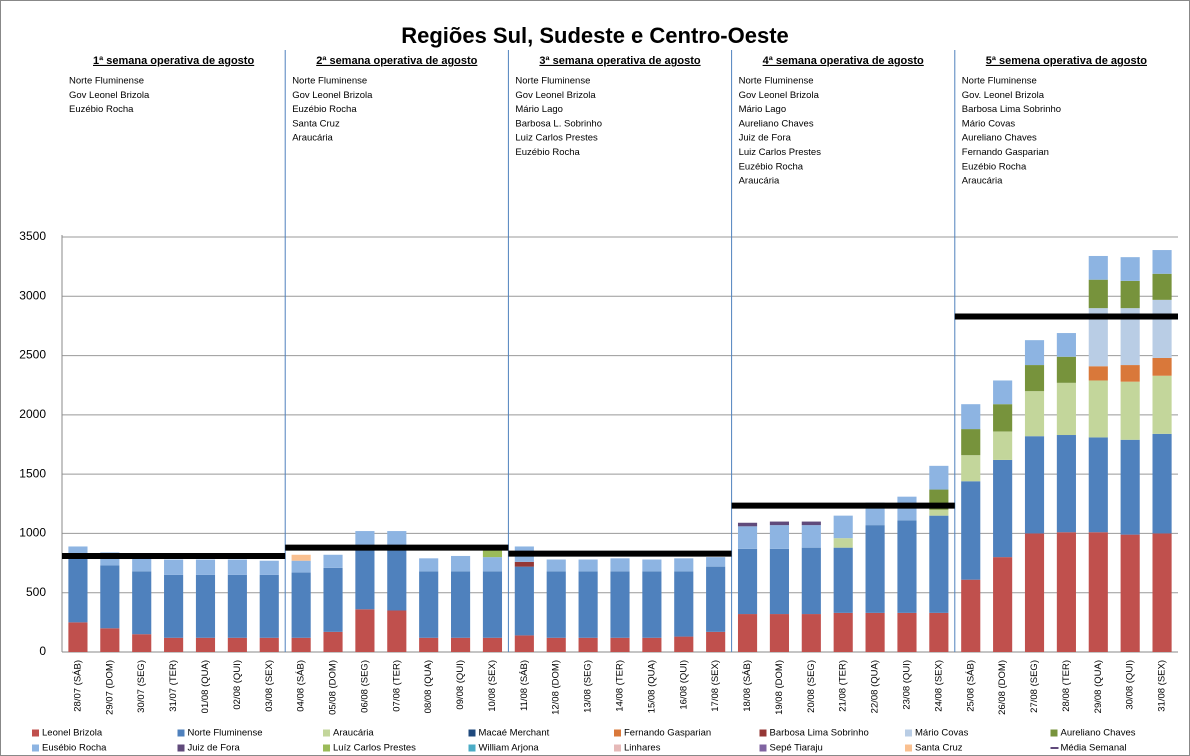  I want to click on legend-label: Juiz de Fora, so click(214, 748).